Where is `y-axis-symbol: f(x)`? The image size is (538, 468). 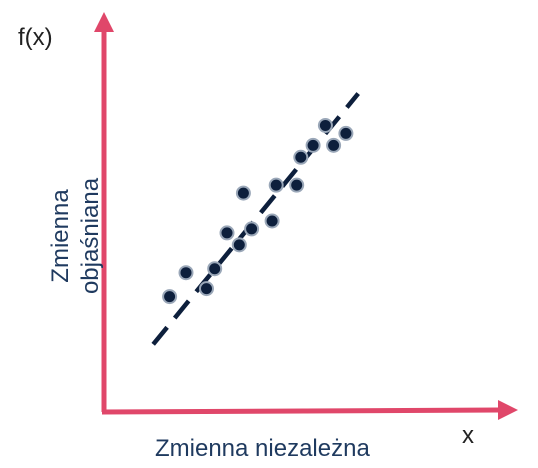 y-axis-symbol: f(x) is located at coordinates (35, 37).